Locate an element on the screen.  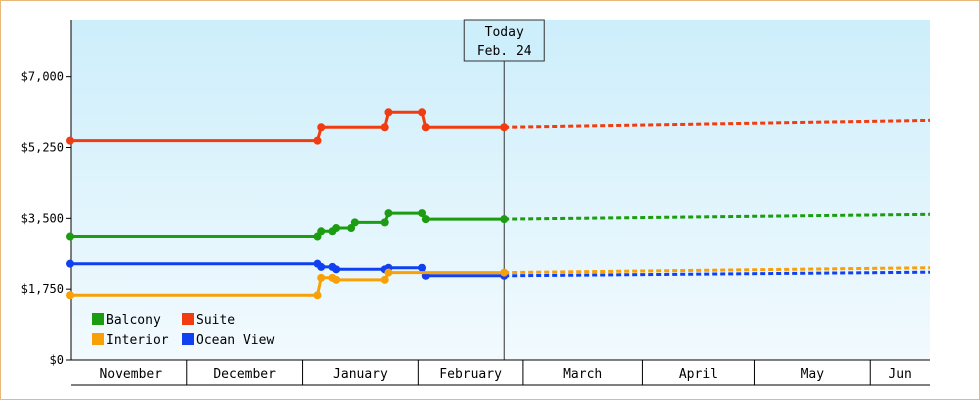
y-tick-label: $7,000 is located at coordinates (42, 77).